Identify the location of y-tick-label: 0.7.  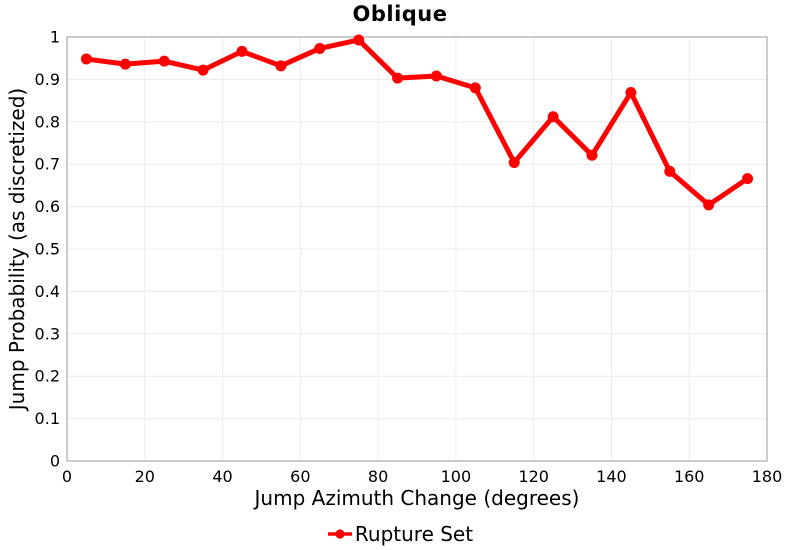
(47, 164).